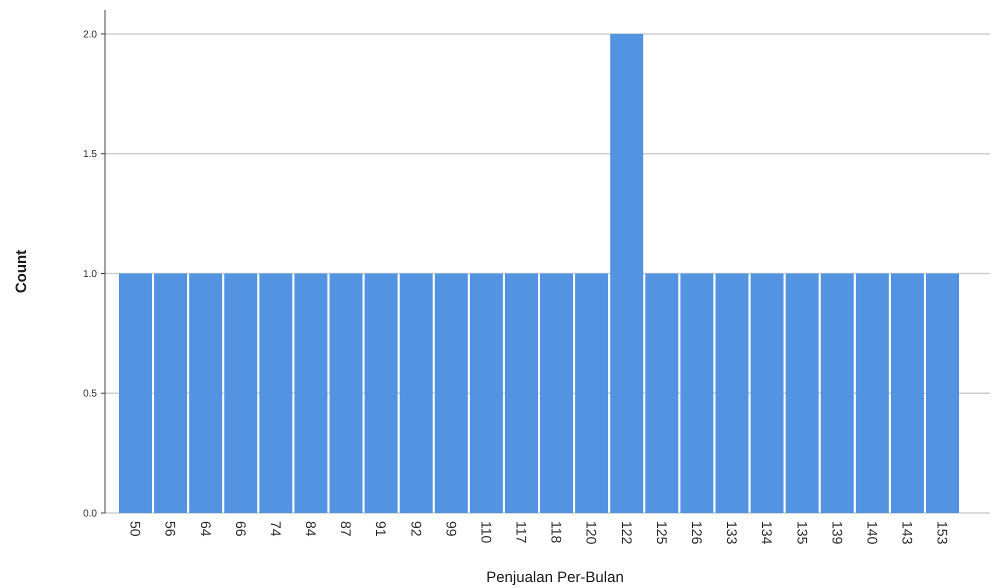  I want to click on x-tick-label: 120, so click(592, 533).